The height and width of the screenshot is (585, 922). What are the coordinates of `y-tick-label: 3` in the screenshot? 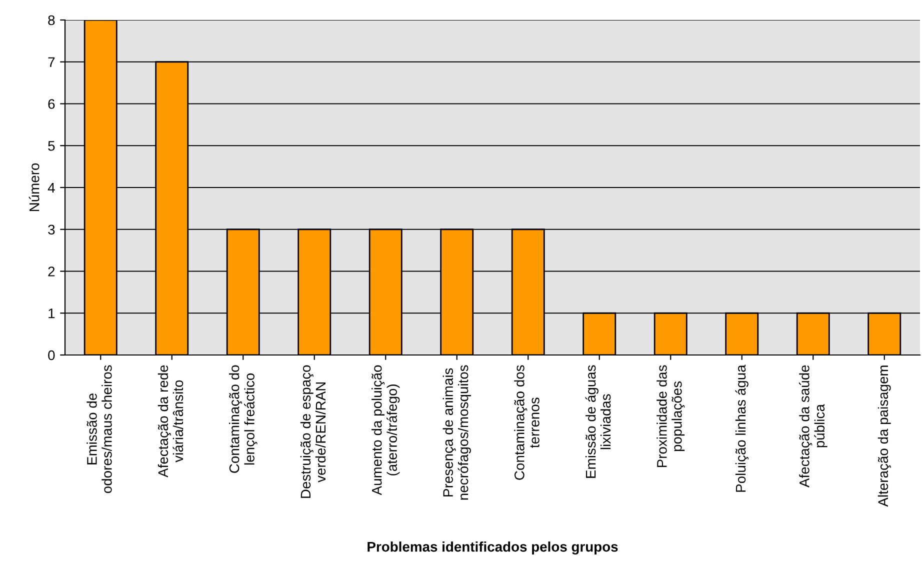 It's located at (51, 229).